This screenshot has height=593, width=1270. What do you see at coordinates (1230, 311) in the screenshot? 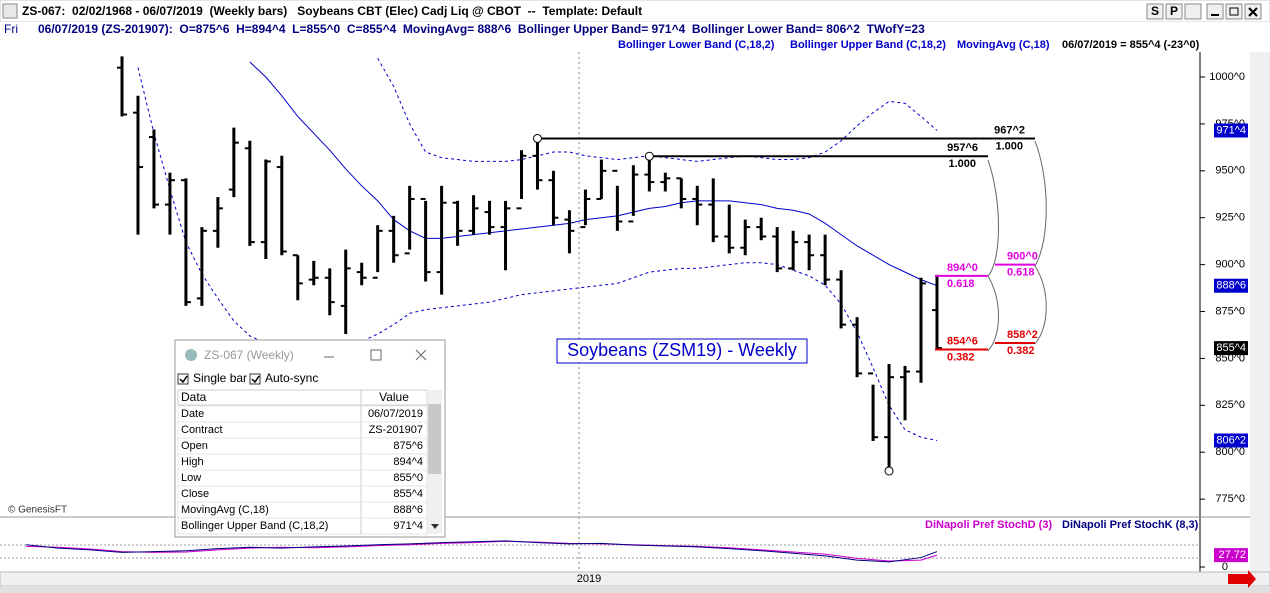
I see `y-tick-label: 875^0` at bounding box center [1230, 311].